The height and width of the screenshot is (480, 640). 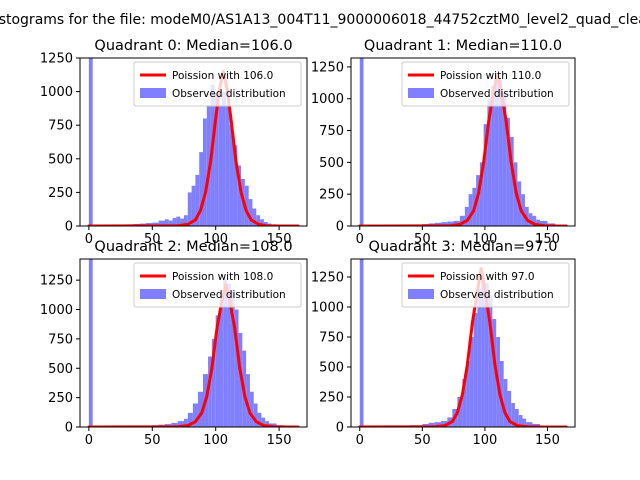 I want to click on legend: Poission with 106.0 Observed distribution, so click(x=217, y=84).